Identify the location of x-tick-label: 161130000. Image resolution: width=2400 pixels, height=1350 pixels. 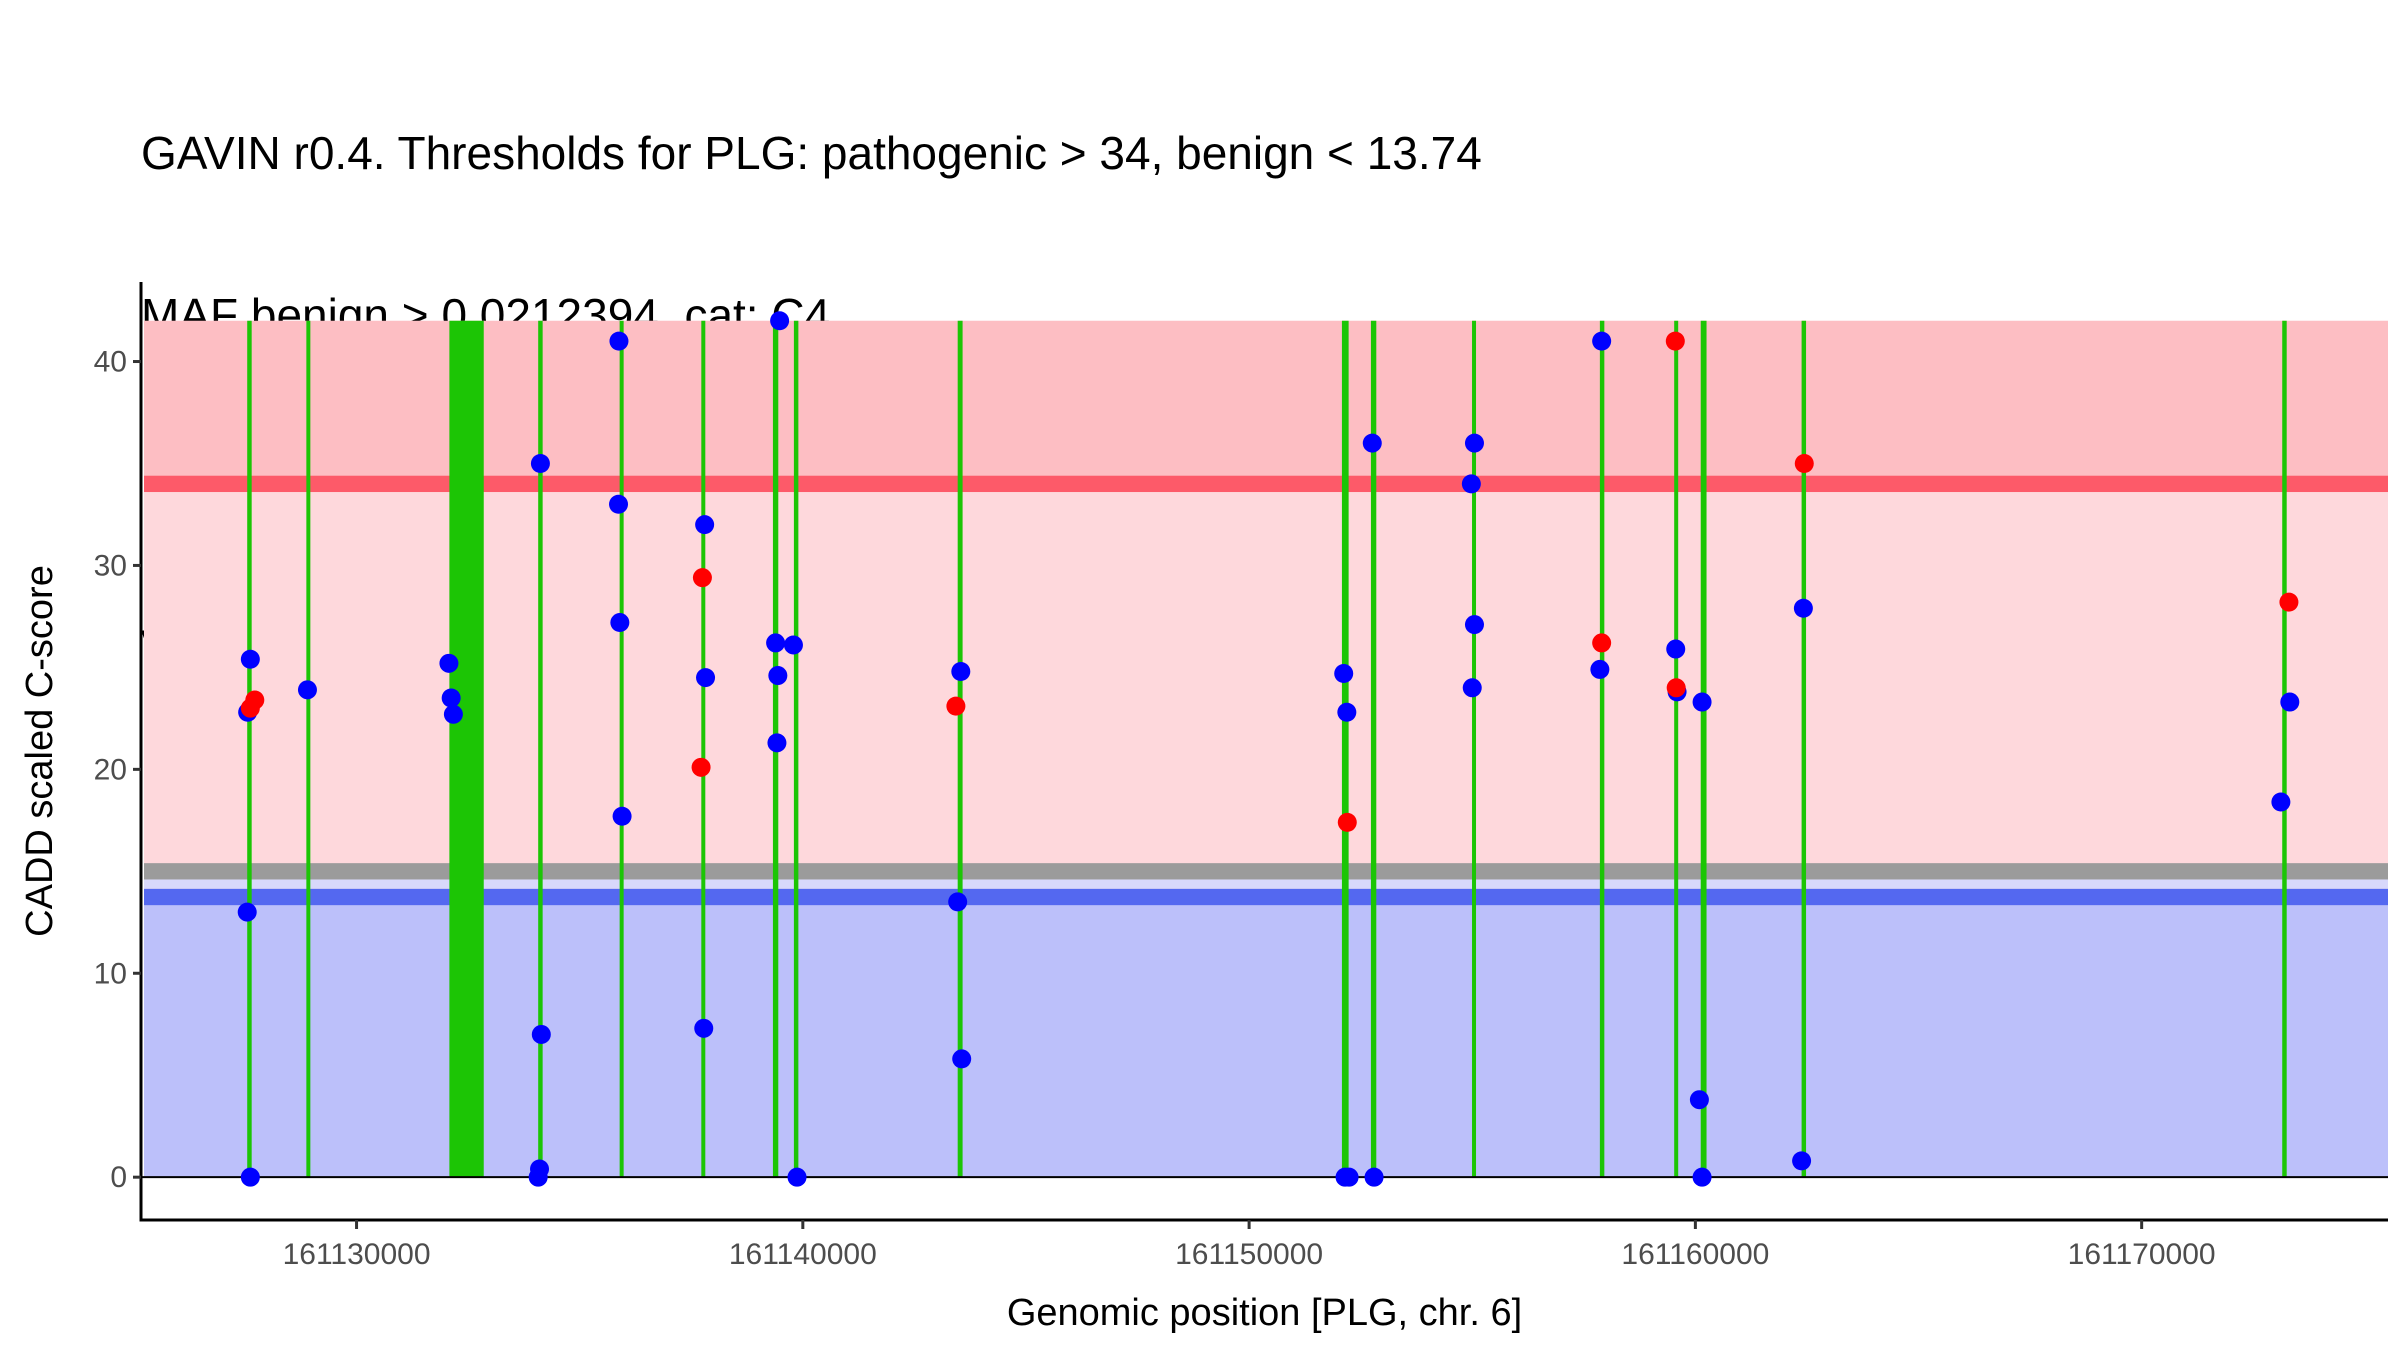
(357, 1254).